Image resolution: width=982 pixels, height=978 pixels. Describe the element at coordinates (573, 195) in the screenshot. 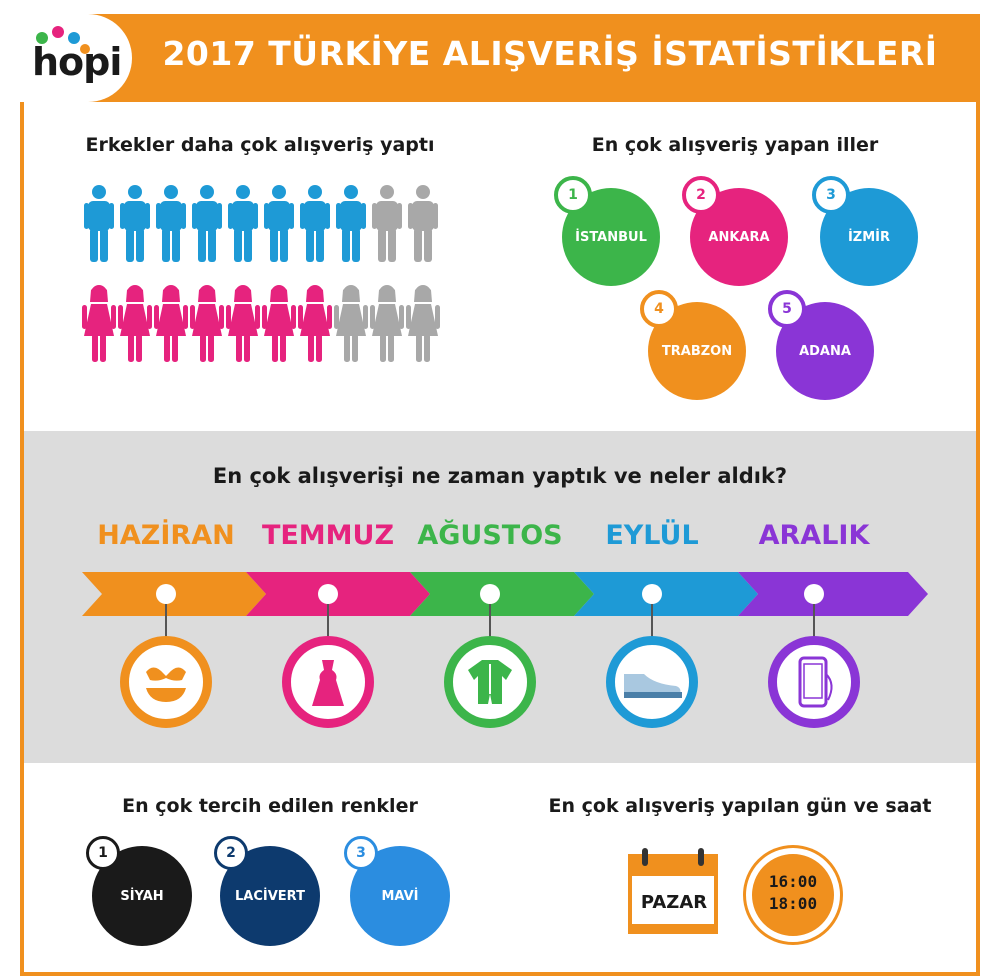

I see `city-rank-badge: 1` at that location.